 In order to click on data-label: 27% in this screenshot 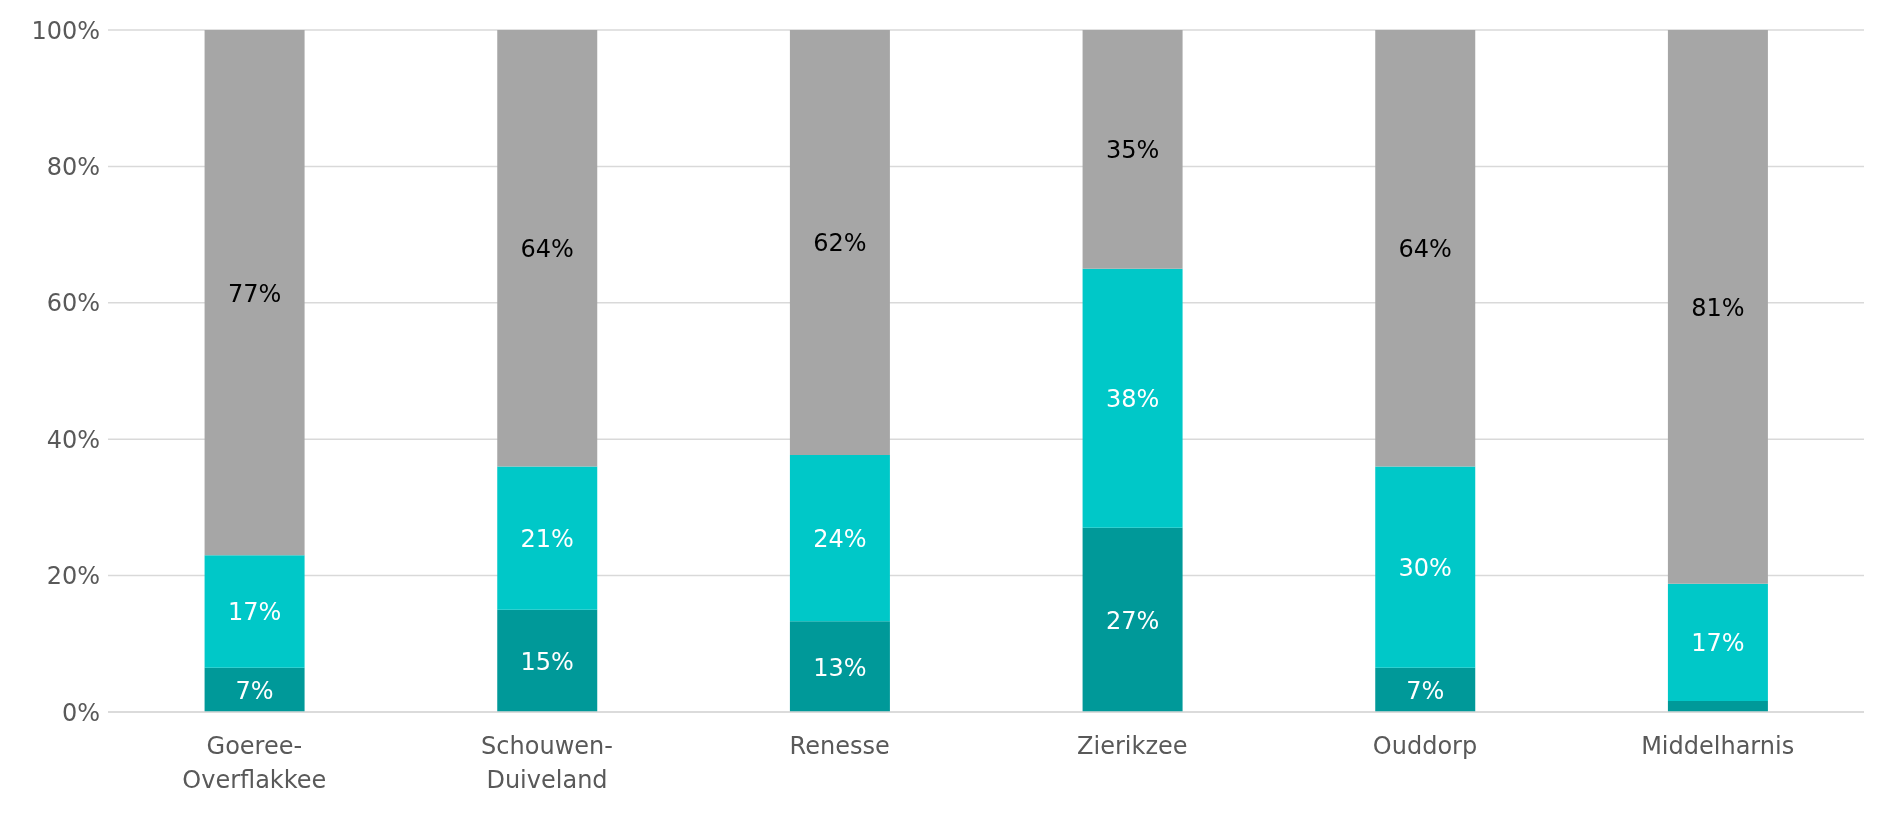, I will do `click(1132, 620)`.